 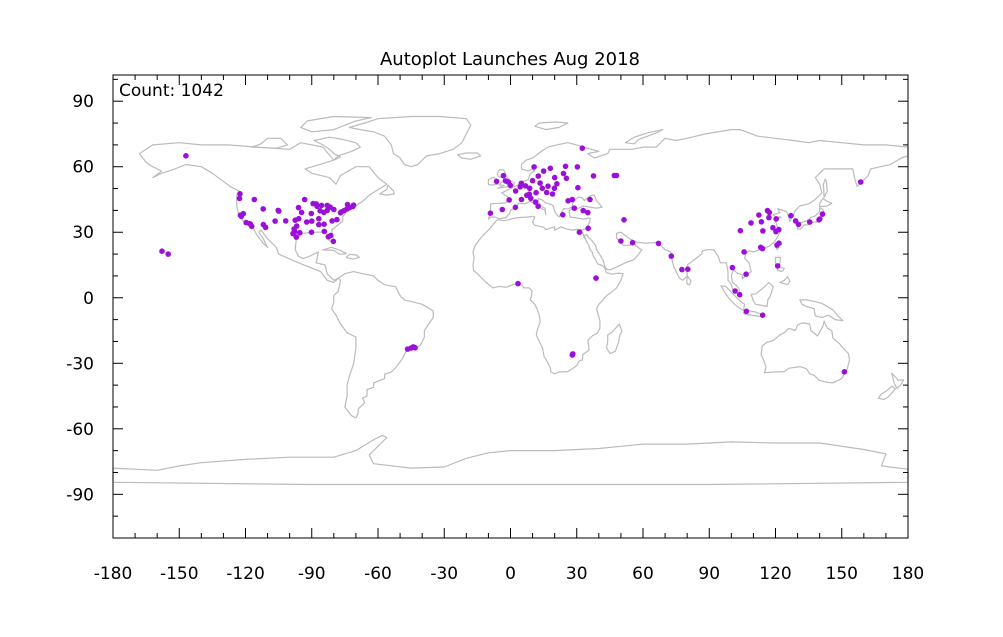 I want to click on svalbard-outline, so click(x=551, y=126).